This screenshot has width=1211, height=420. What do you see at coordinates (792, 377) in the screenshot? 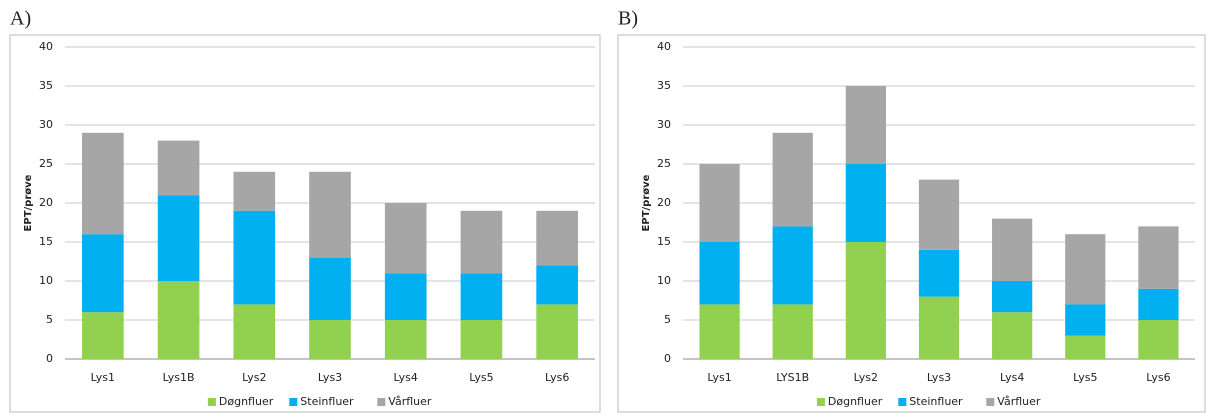
I see `x-tick-label: LYS1B` at bounding box center [792, 377].